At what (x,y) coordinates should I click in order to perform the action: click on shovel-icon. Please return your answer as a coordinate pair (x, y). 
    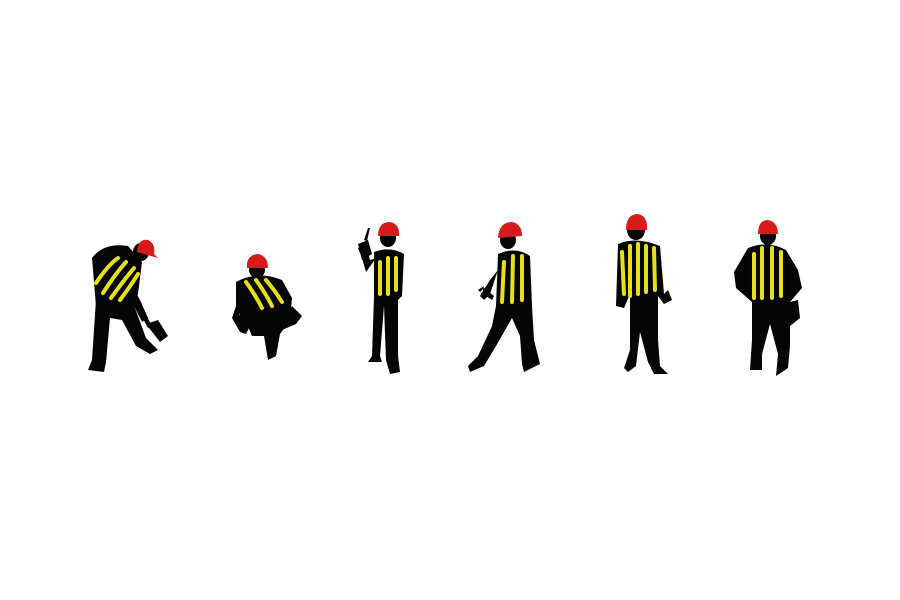
    Looking at the image, I should click on (157, 331).